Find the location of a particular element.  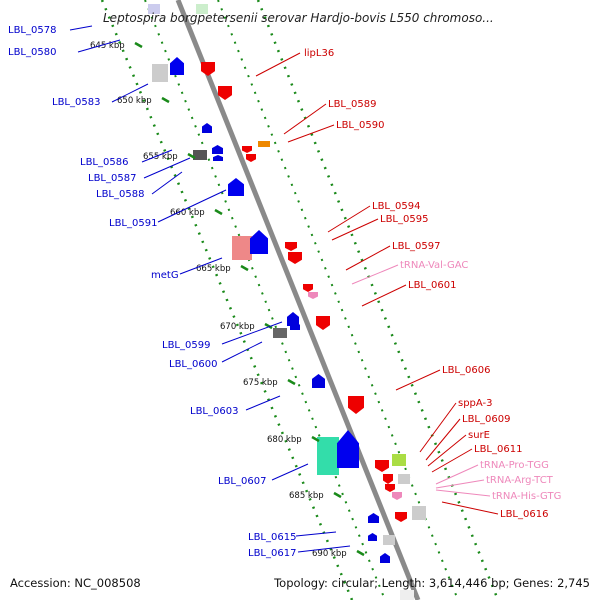

feature-label-right: LBL_0606 is located at coordinates (442, 378).